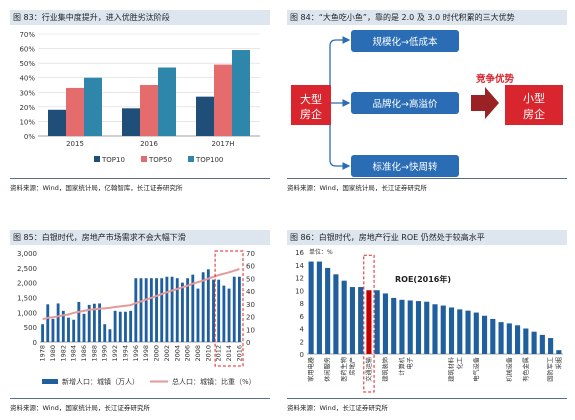 Image resolution: width=575 pixels, height=420 pixels. I want to click on x-tick-label: 交通运输, so click(369, 369).